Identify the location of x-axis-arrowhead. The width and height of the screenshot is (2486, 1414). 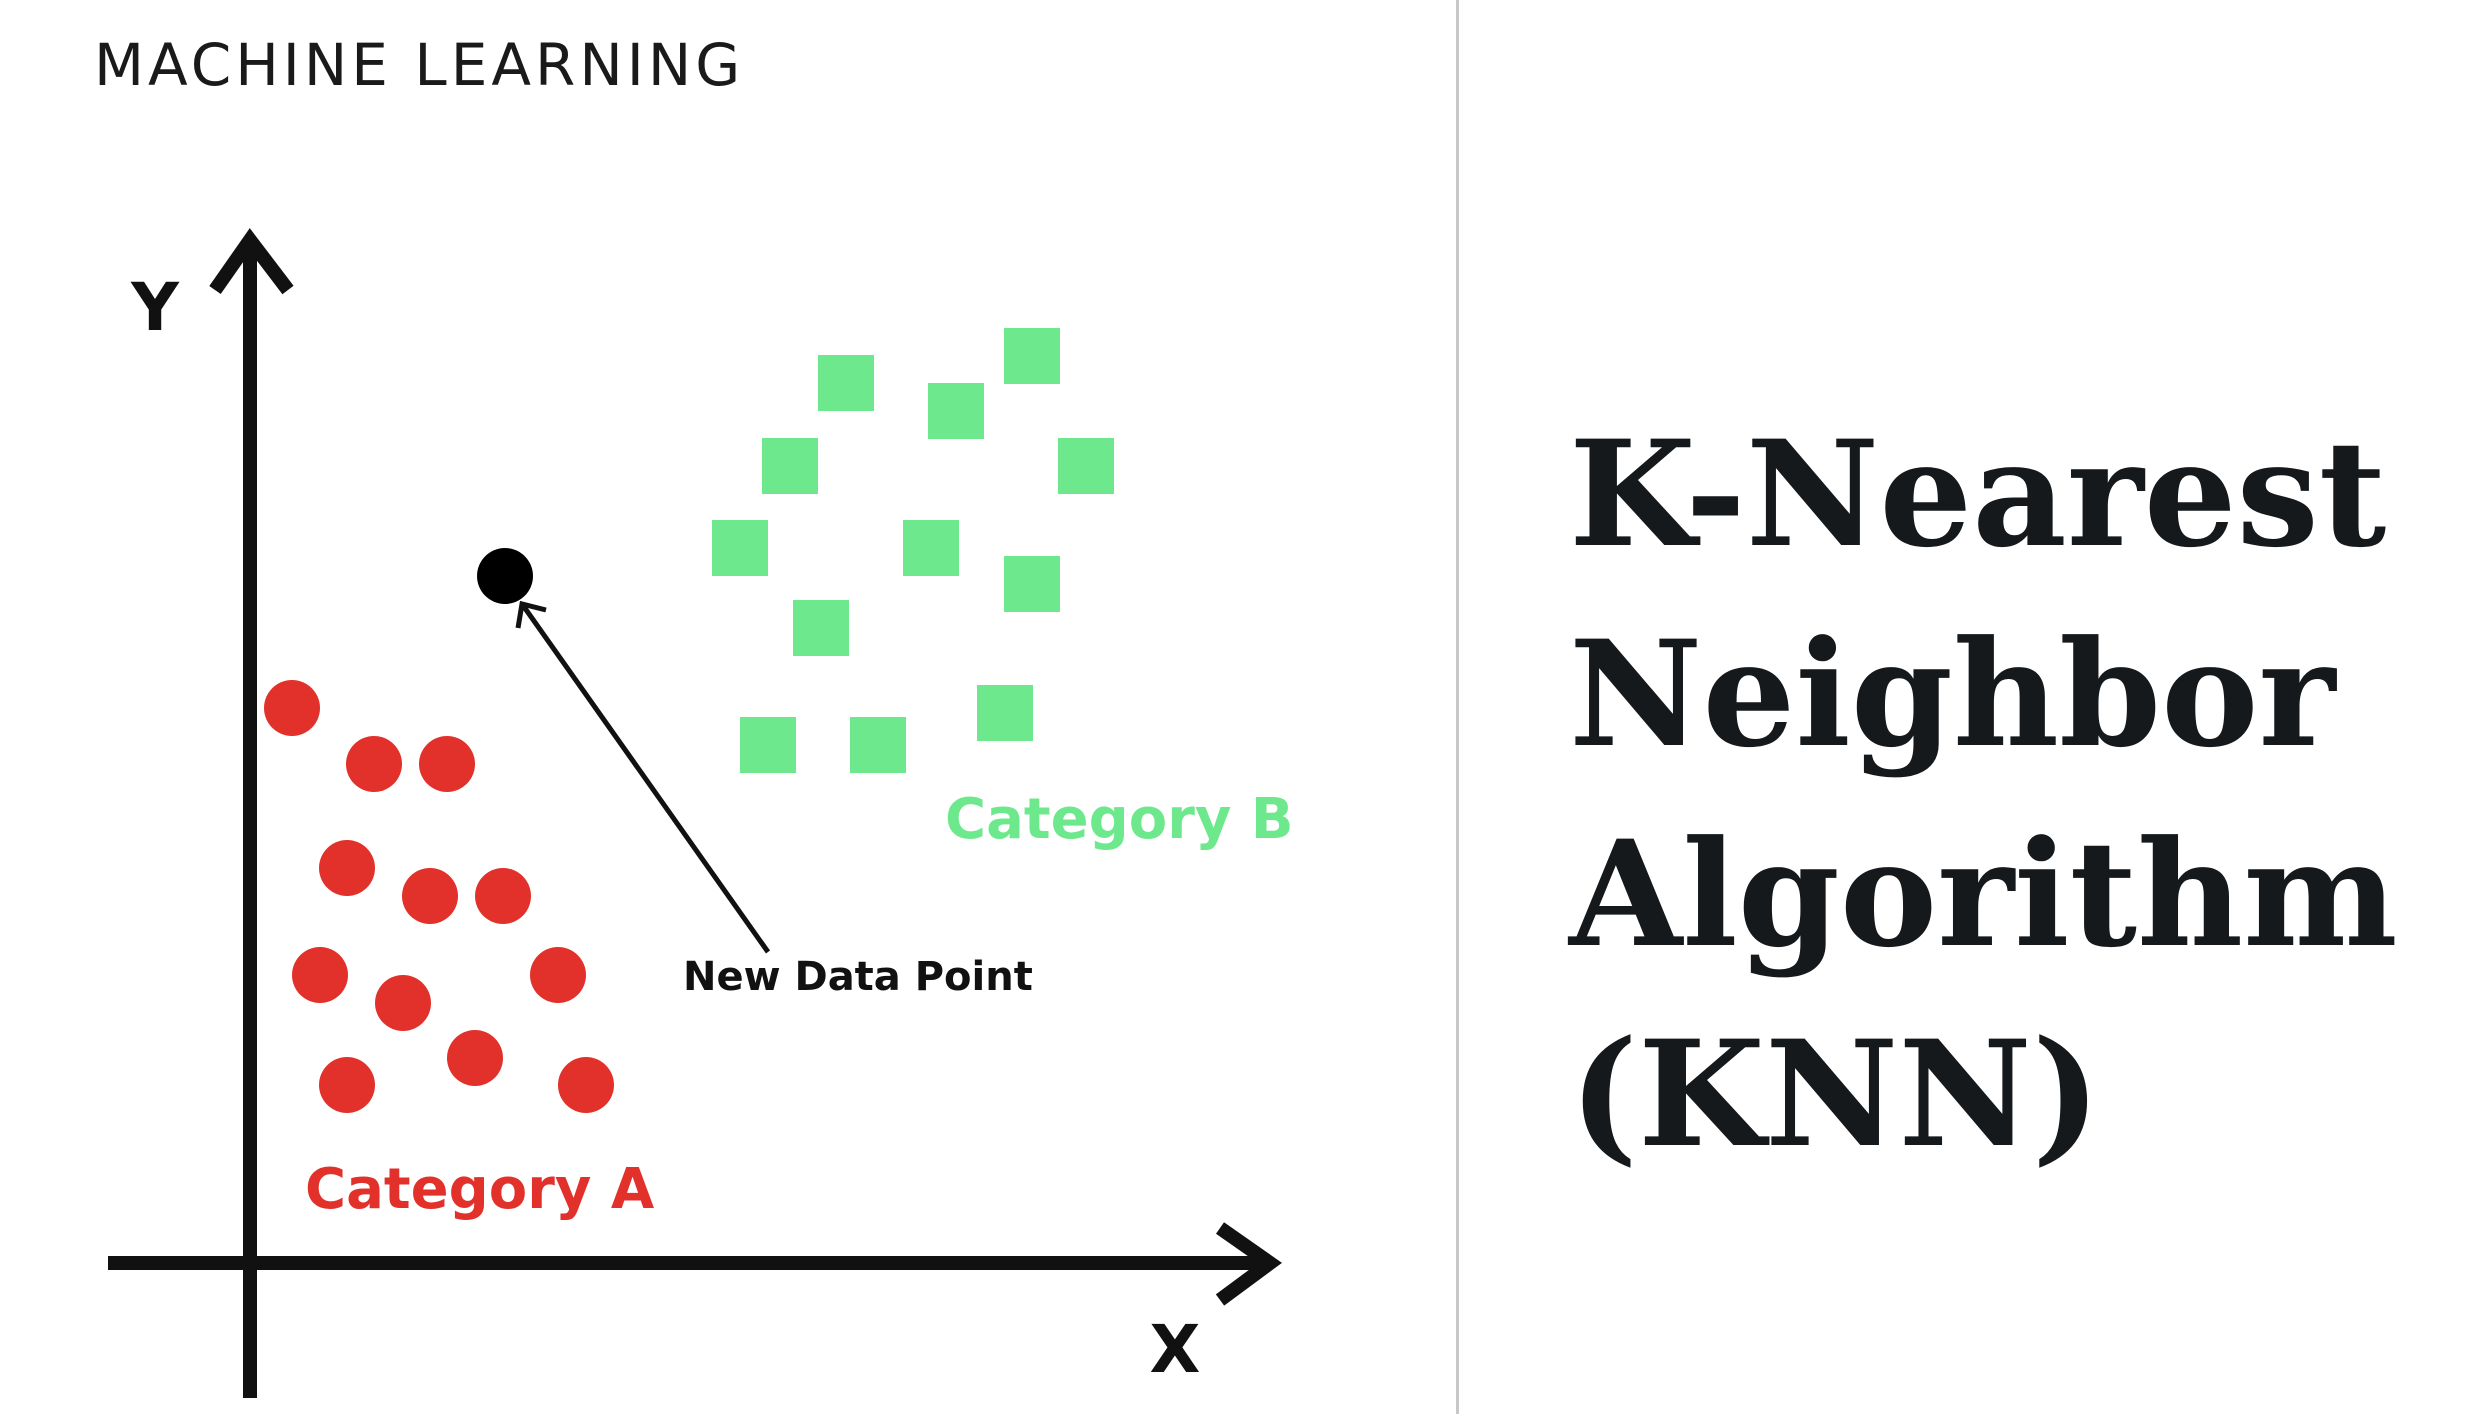
(1248, 1264).